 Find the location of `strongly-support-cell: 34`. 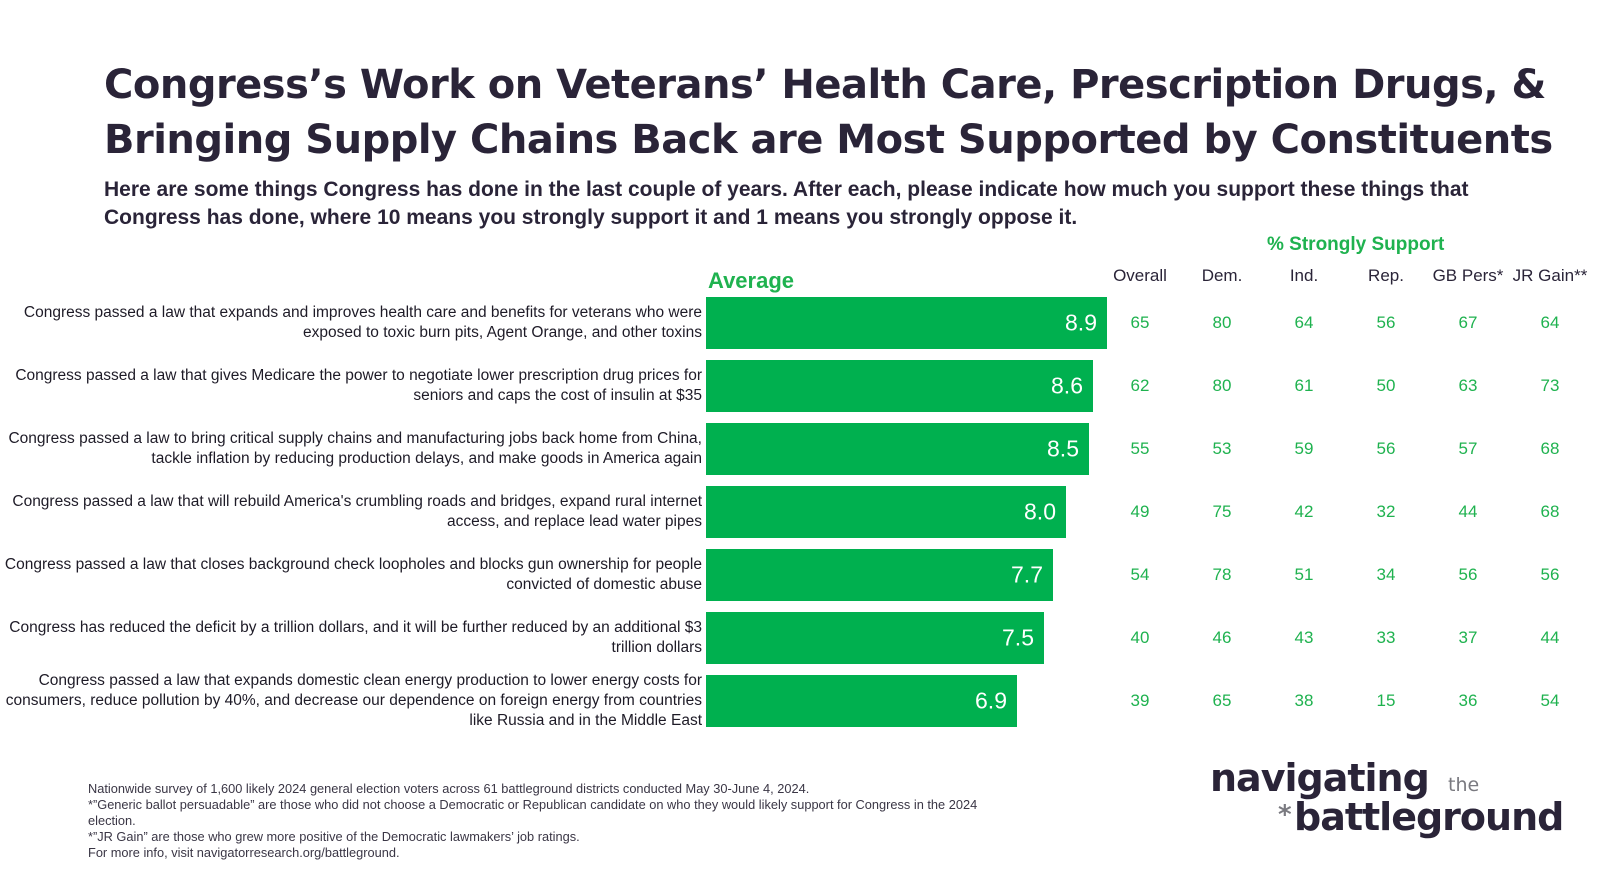

strongly-support-cell: 34 is located at coordinates (1386, 574).